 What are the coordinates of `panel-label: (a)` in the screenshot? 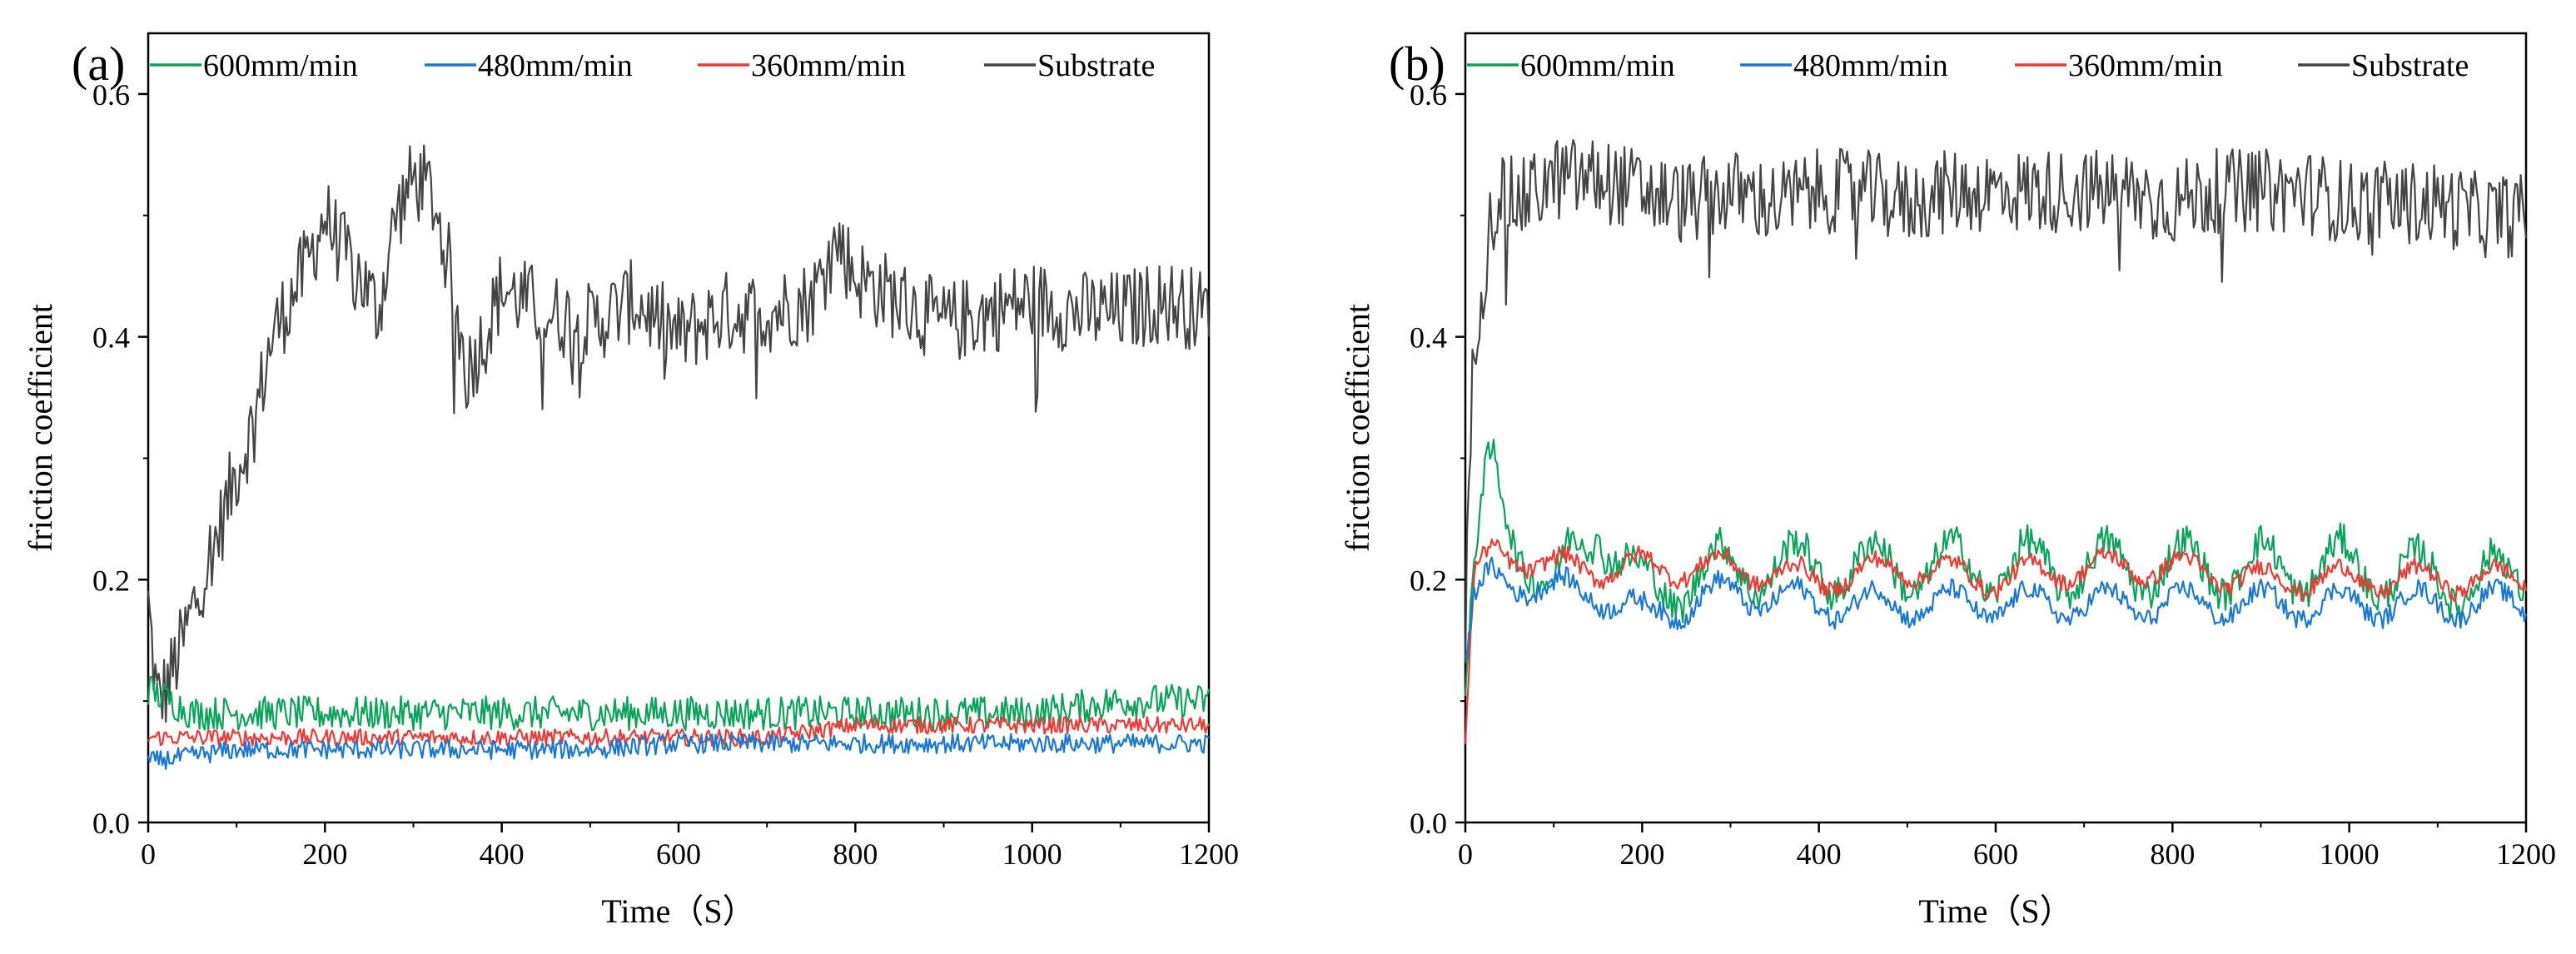 It's located at (98, 64).